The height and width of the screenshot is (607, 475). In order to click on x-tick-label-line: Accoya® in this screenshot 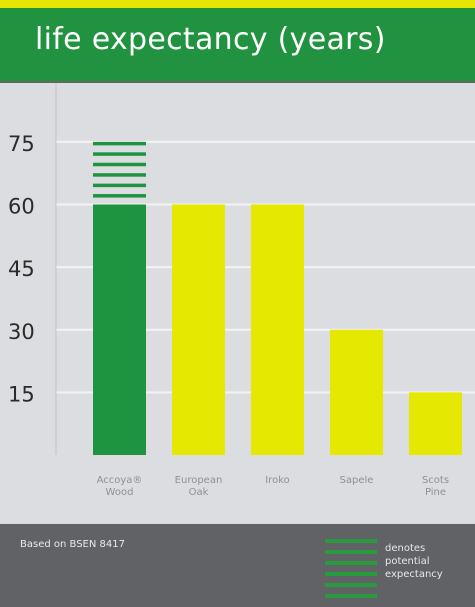, I will do `click(120, 480)`.